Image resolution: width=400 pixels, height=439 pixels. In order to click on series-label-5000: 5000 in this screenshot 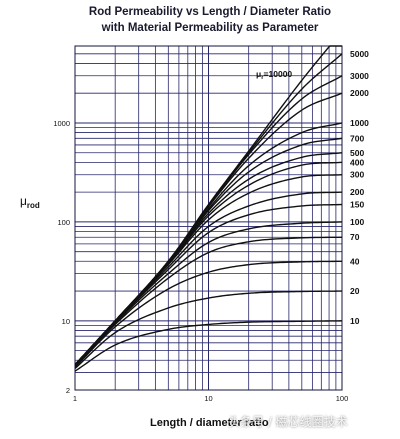, I will do `click(359, 54)`.